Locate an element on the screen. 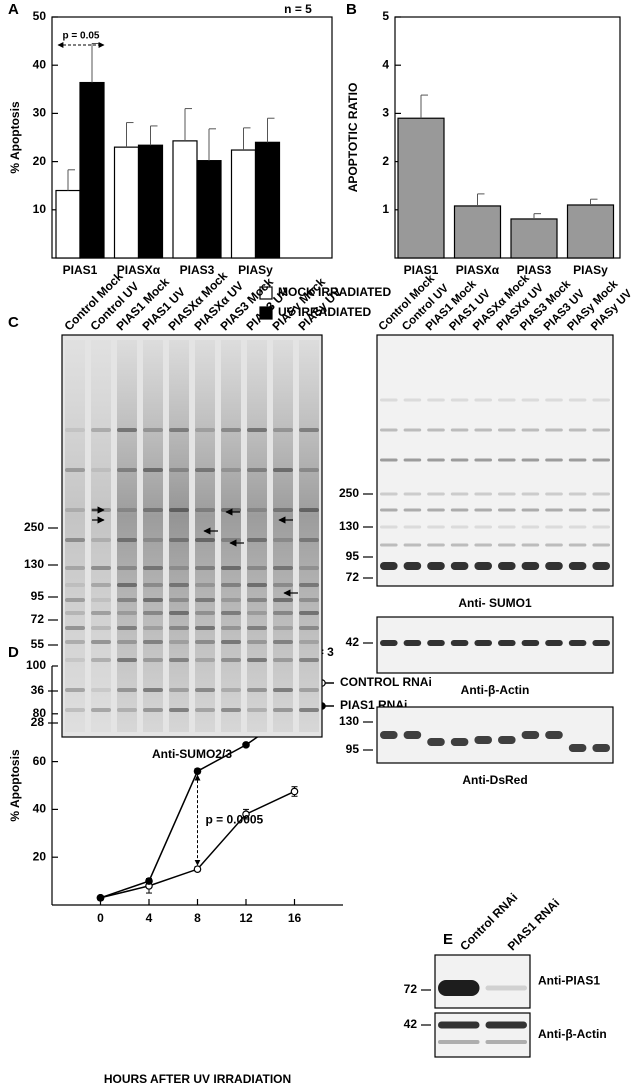  marker-label: 42 is located at coordinates (353, 642).